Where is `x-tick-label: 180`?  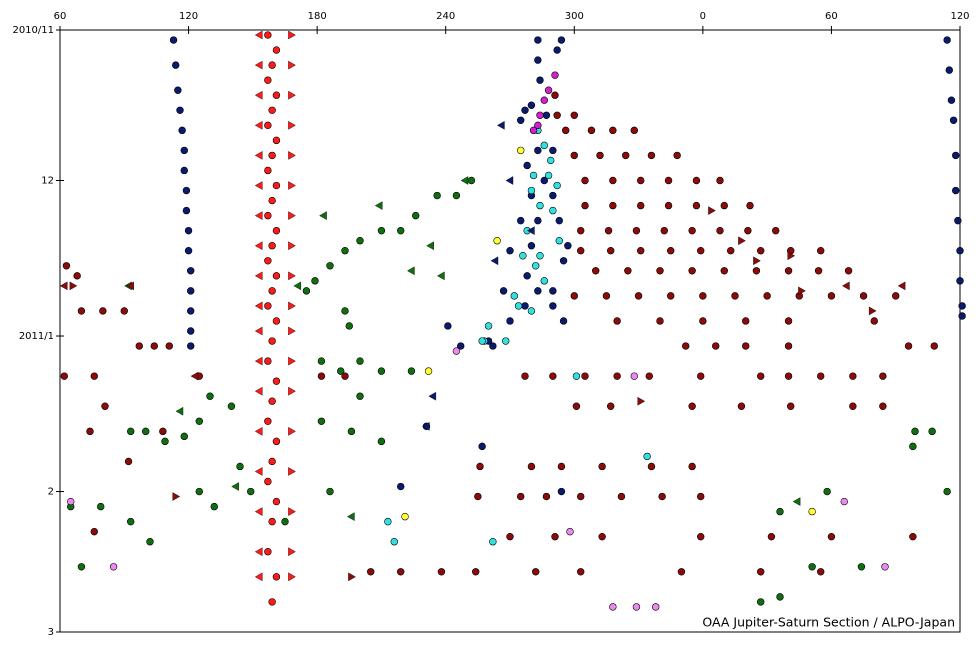
x-tick-label: 180 is located at coordinates (317, 16).